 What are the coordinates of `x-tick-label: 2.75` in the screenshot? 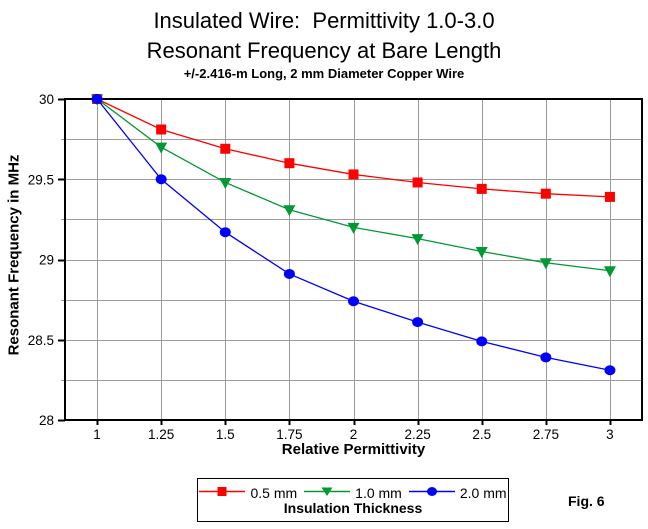 It's located at (546, 434).